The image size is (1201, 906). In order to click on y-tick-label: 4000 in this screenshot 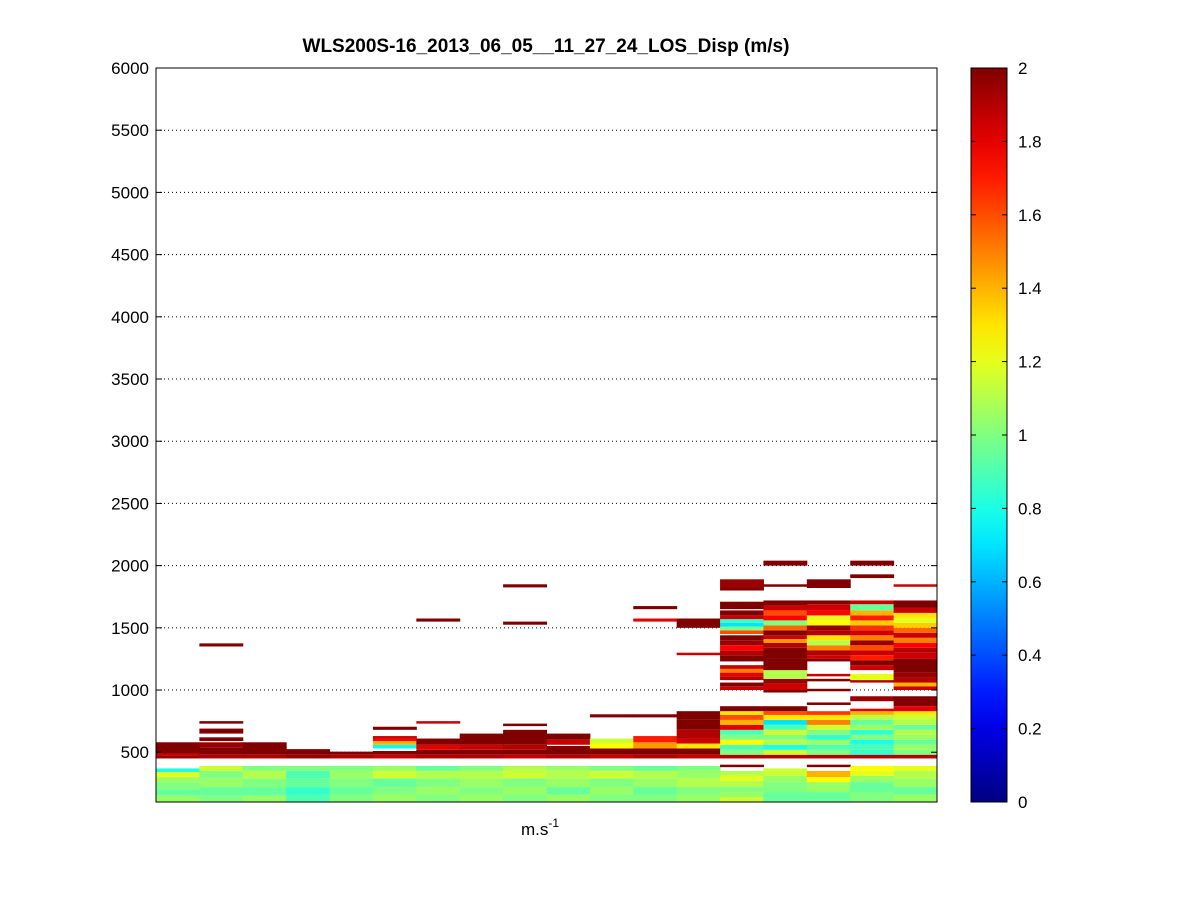, I will do `click(130, 317)`.